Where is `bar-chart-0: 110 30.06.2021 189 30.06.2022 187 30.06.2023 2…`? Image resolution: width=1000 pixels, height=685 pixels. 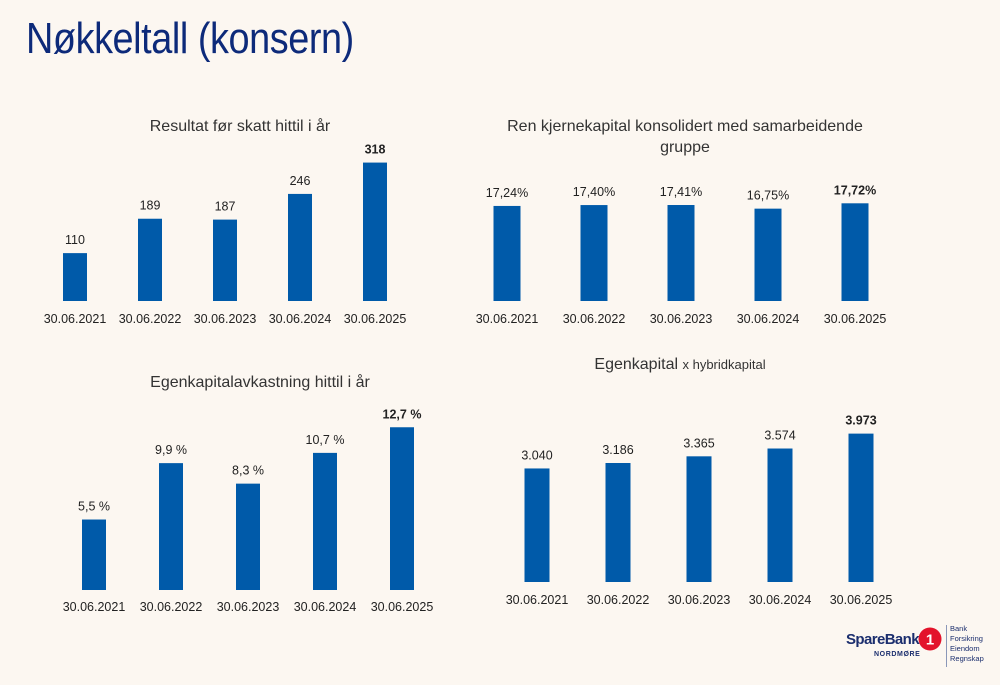
bar-chart-0: 110 30.06.2021 189 30.06.2022 187 30.06.2023 2… is located at coordinates (225, 234).